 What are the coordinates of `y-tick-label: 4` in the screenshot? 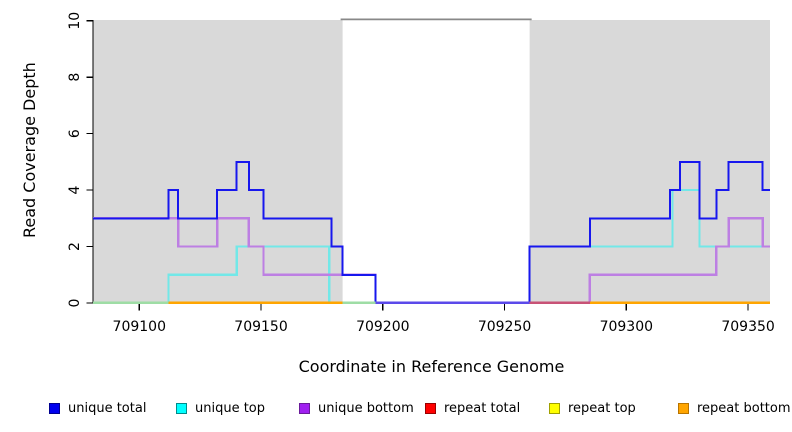 It's located at (75, 190).